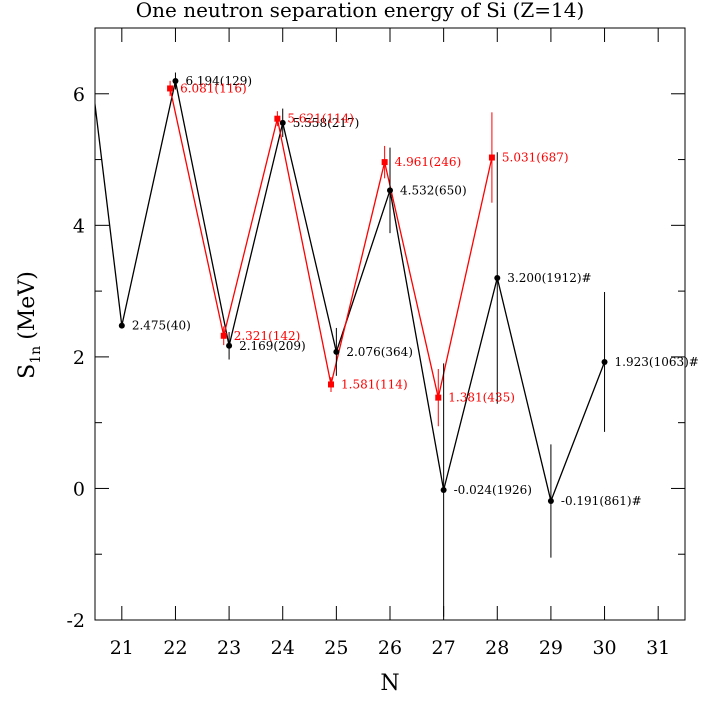 The width and height of the screenshot is (708, 708). Describe the element at coordinates (601, 501) in the screenshot. I see `data-label: -0.191(861)#` at that location.